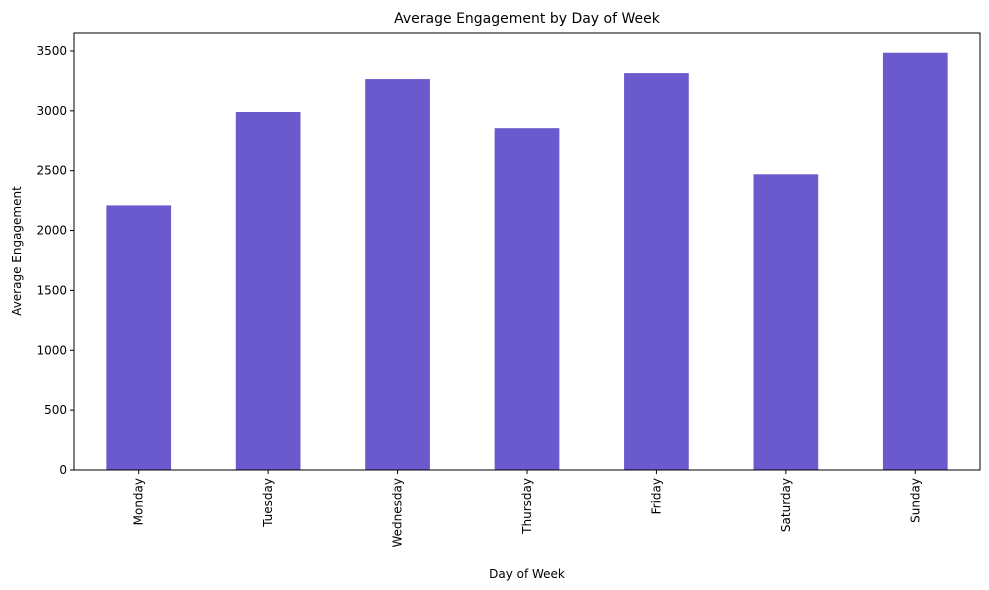 The image size is (989, 590). Describe the element at coordinates (139, 501) in the screenshot. I see `x-tick-label-monday: Monday` at that location.